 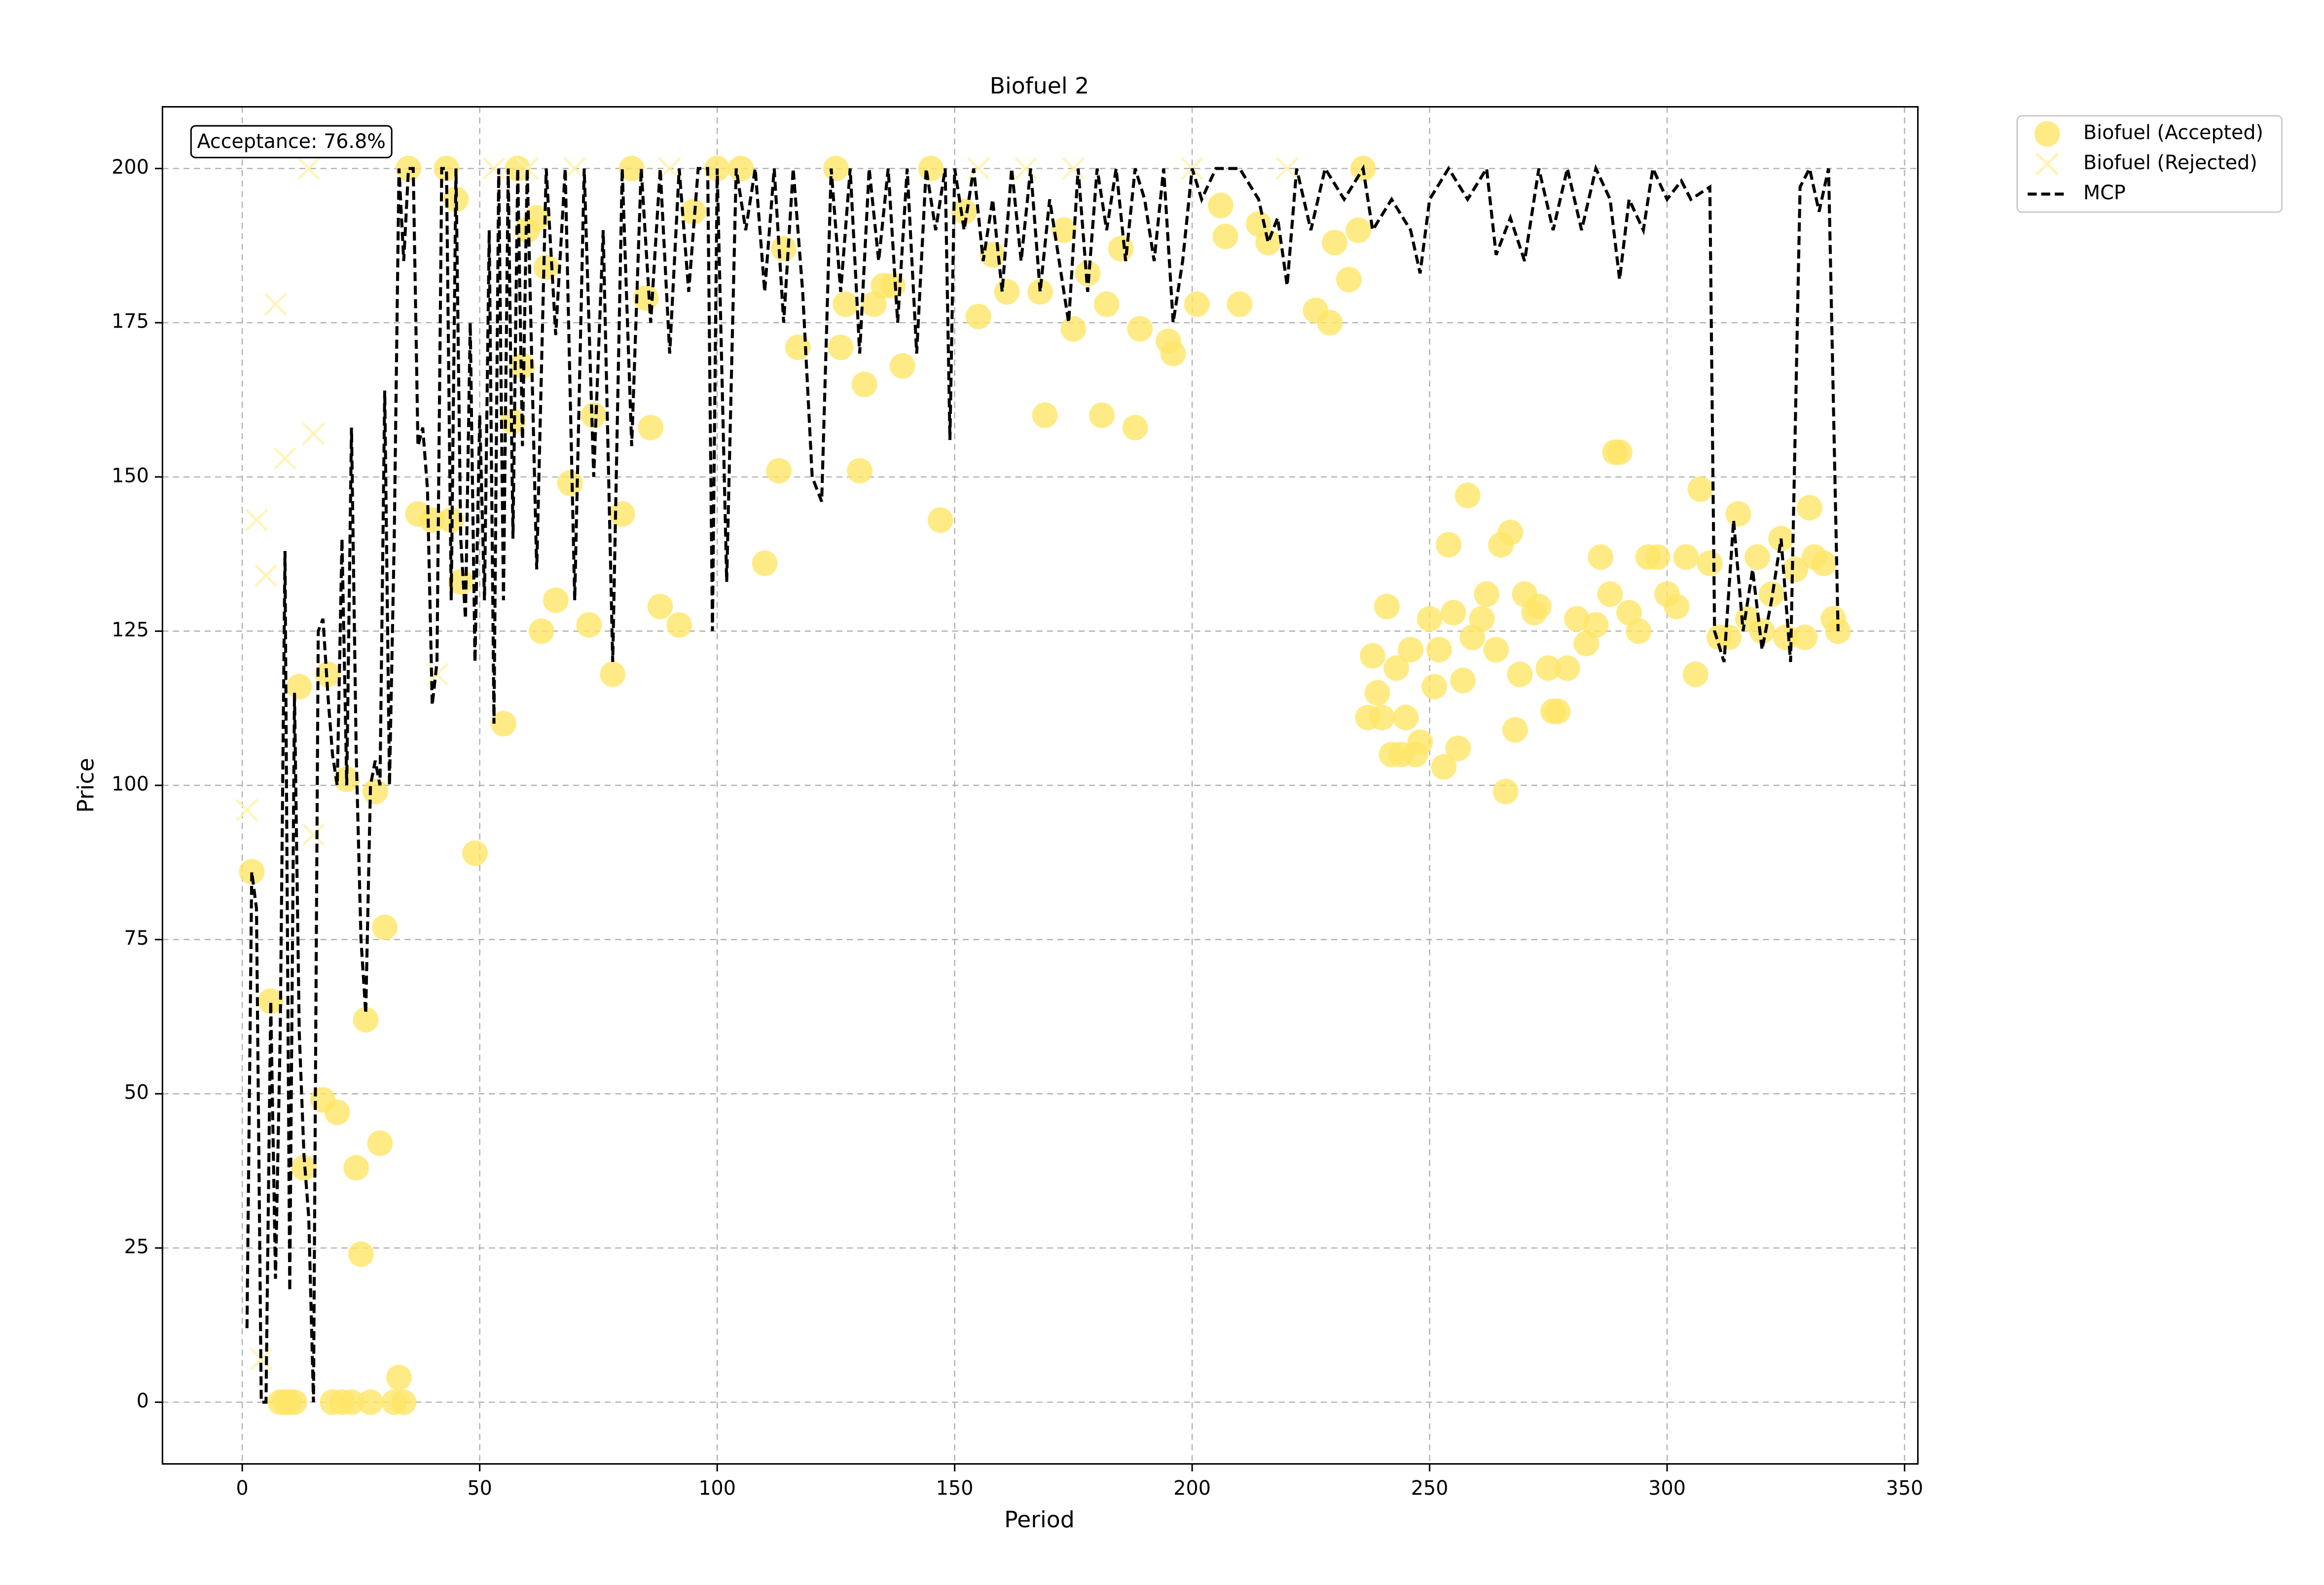 What do you see at coordinates (1192, 1489) in the screenshot?
I see `x-tick-label: 200` at bounding box center [1192, 1489].